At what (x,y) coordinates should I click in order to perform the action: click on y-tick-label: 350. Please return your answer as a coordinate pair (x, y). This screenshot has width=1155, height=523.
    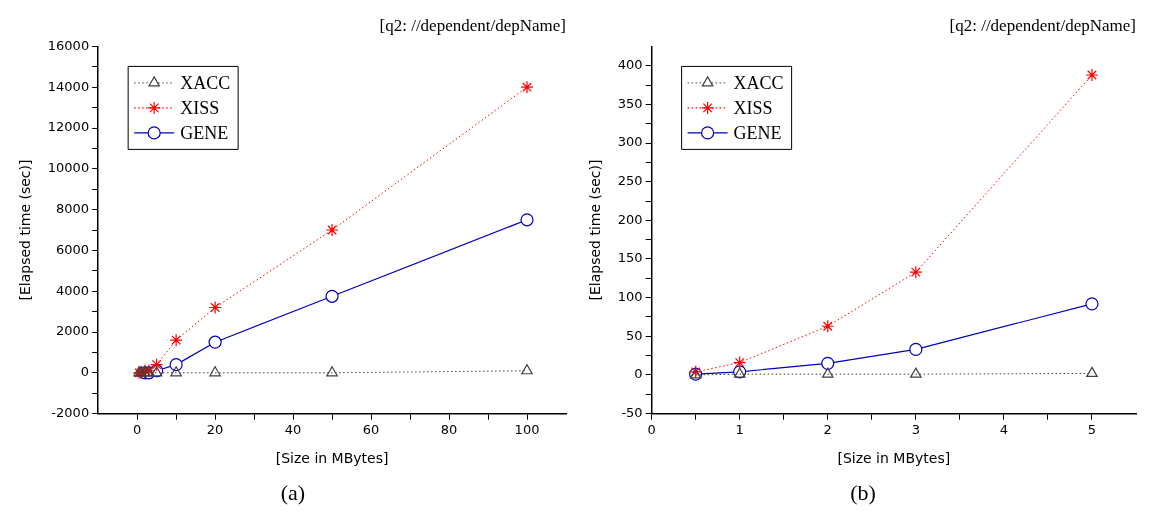
    Looking at the image, I should click on (630, 103).